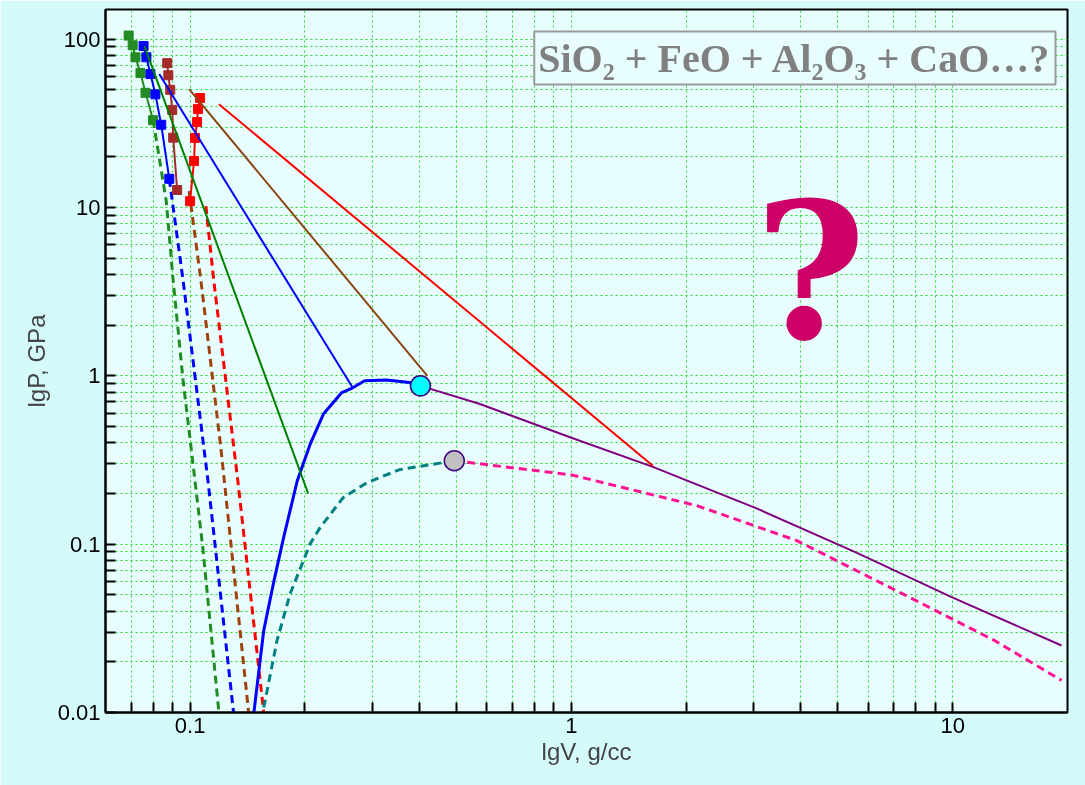 The width and height of the screenshot is (1085, 785). I want to click on y-tick-label: 0.1, so click(85, 544).